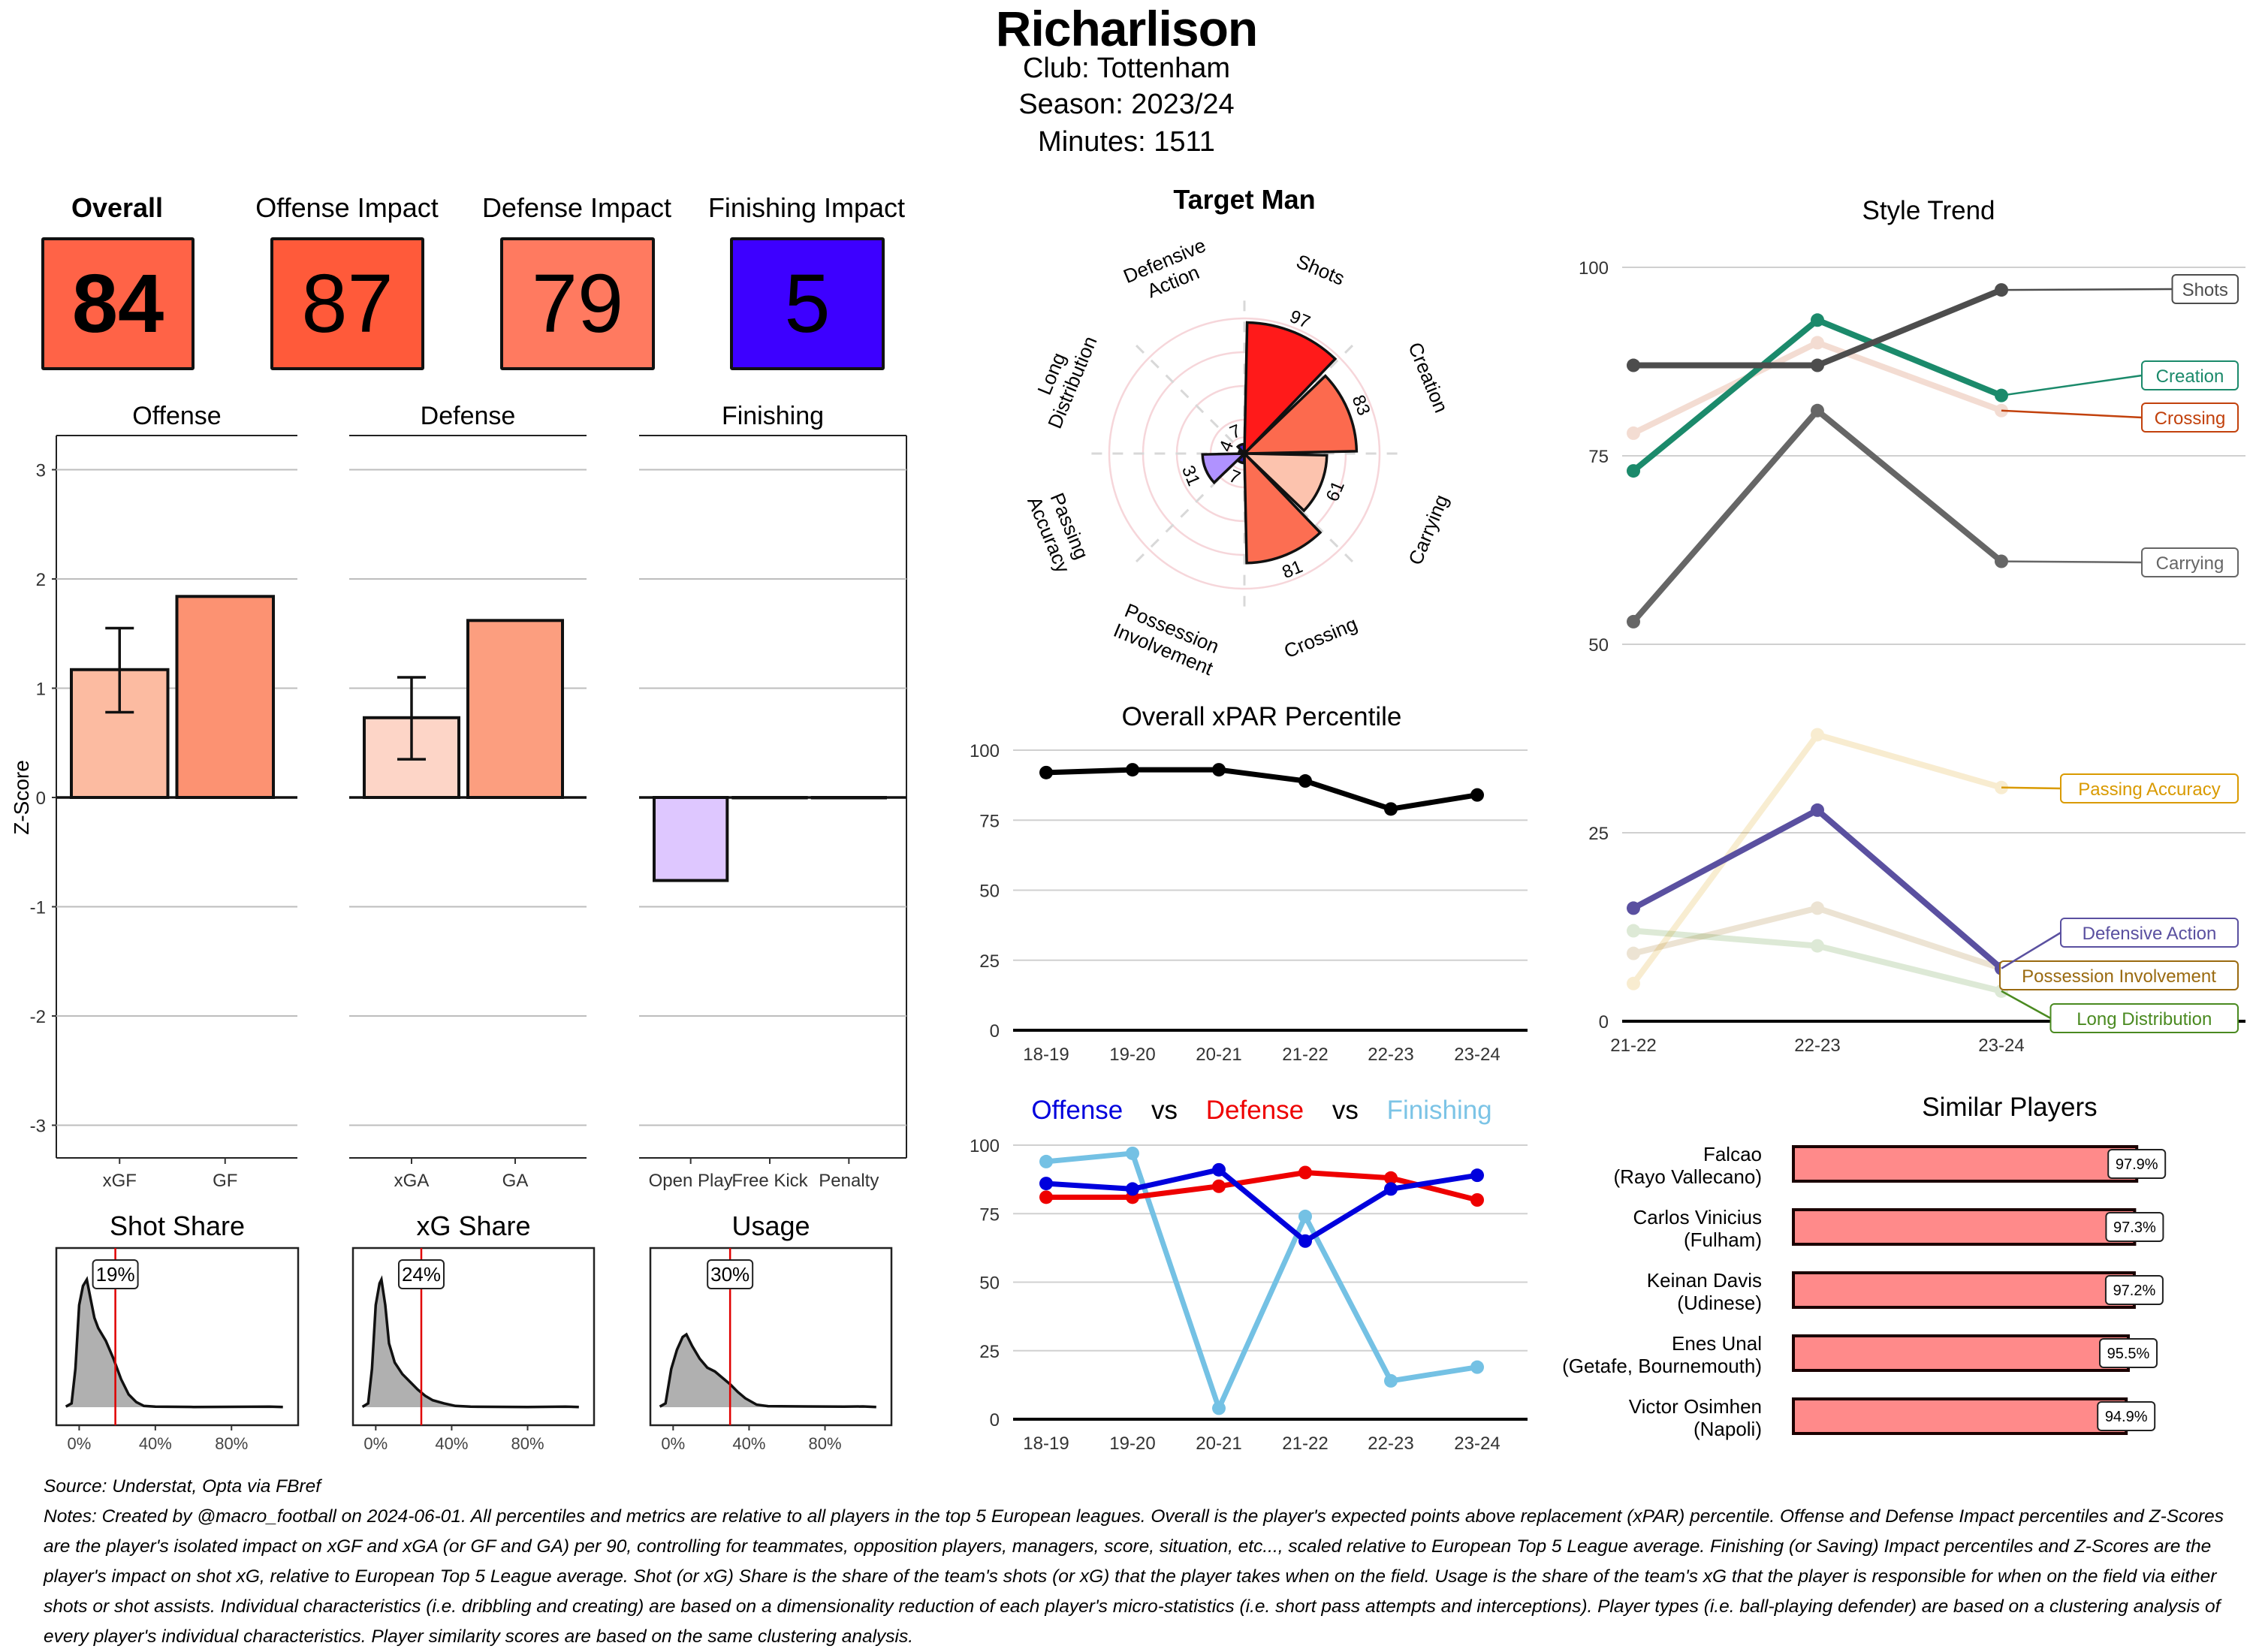 This screenshot has height=1652, width=2253. Describe the element at coordinates (120, 734) in the screenshot. I see `bar-xgf` at that location.